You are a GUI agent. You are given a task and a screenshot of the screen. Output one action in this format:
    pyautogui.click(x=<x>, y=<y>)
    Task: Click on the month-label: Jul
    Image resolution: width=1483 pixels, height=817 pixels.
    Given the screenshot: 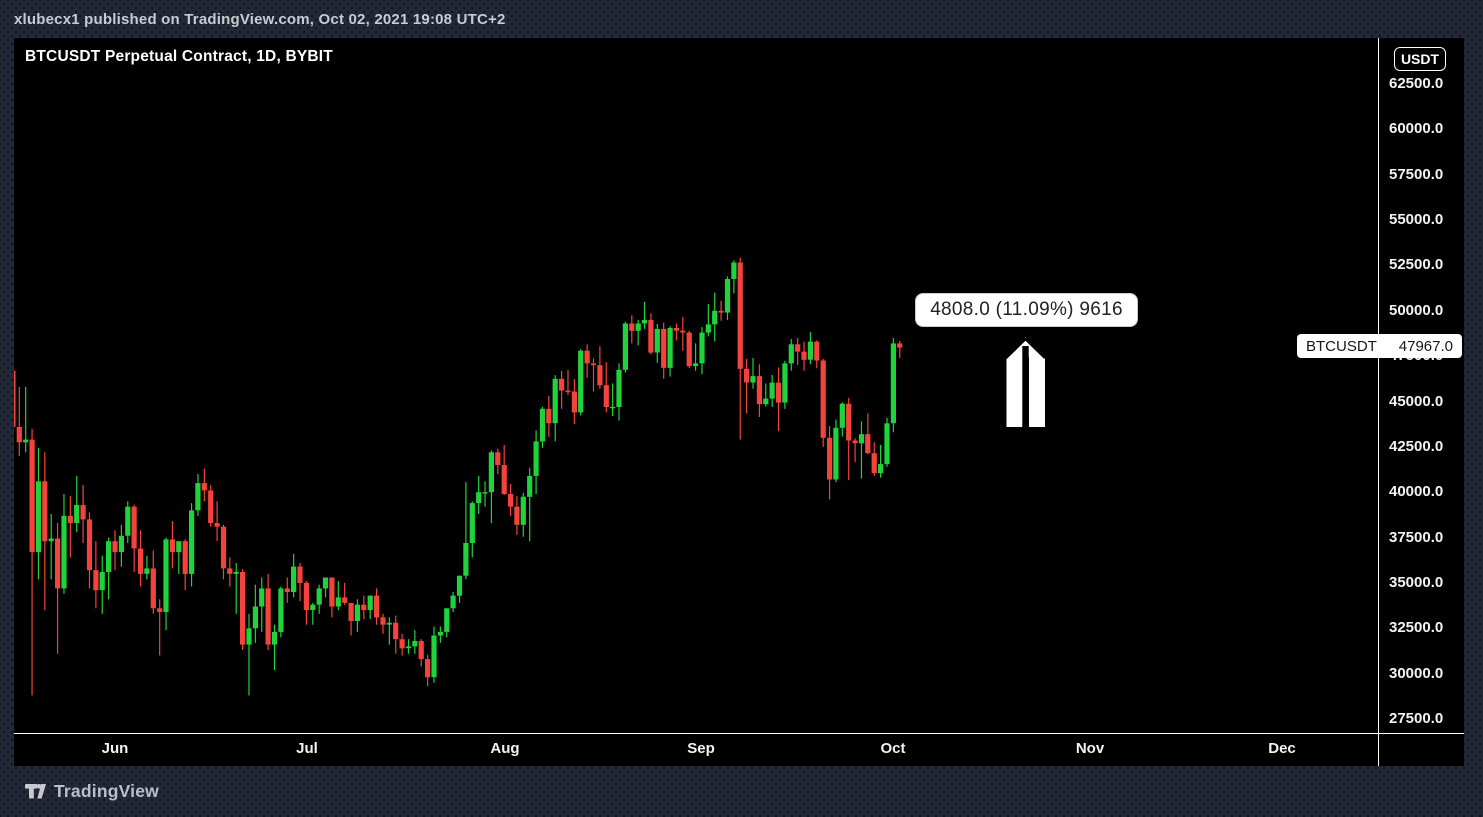 What is the action you would take?
    pyautogui.click(x=307, y=748)
    